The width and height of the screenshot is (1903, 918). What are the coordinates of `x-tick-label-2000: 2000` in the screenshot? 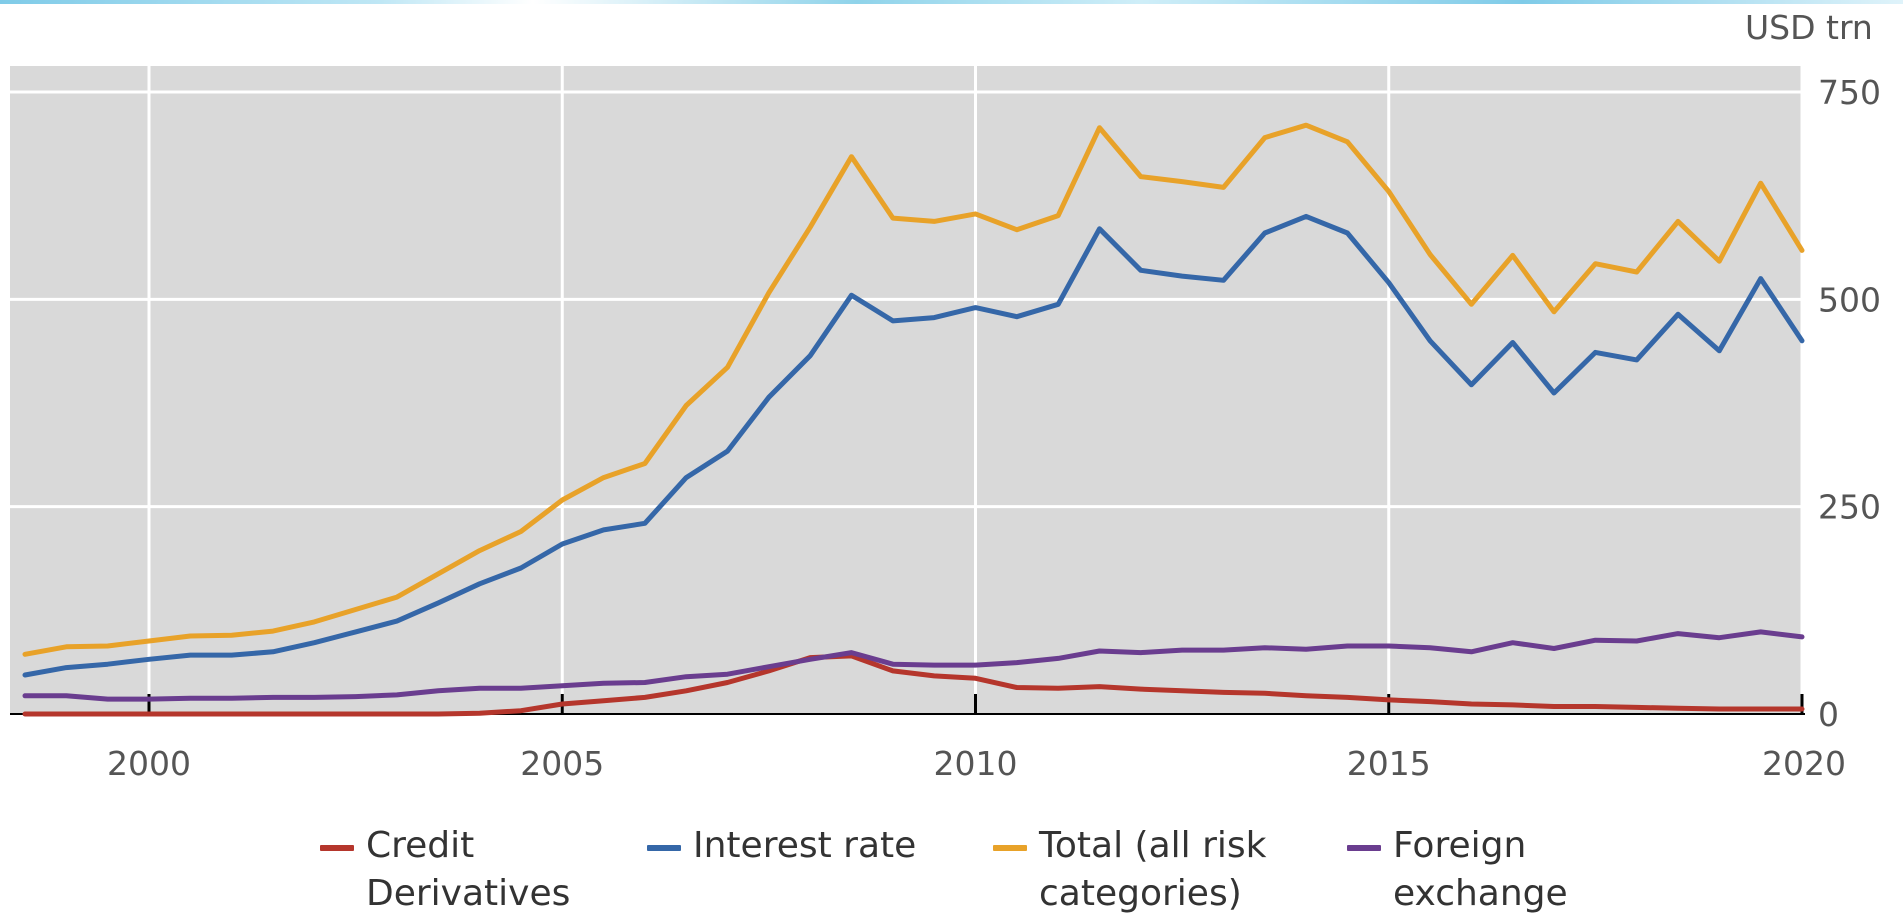 It's located at (149, 763).